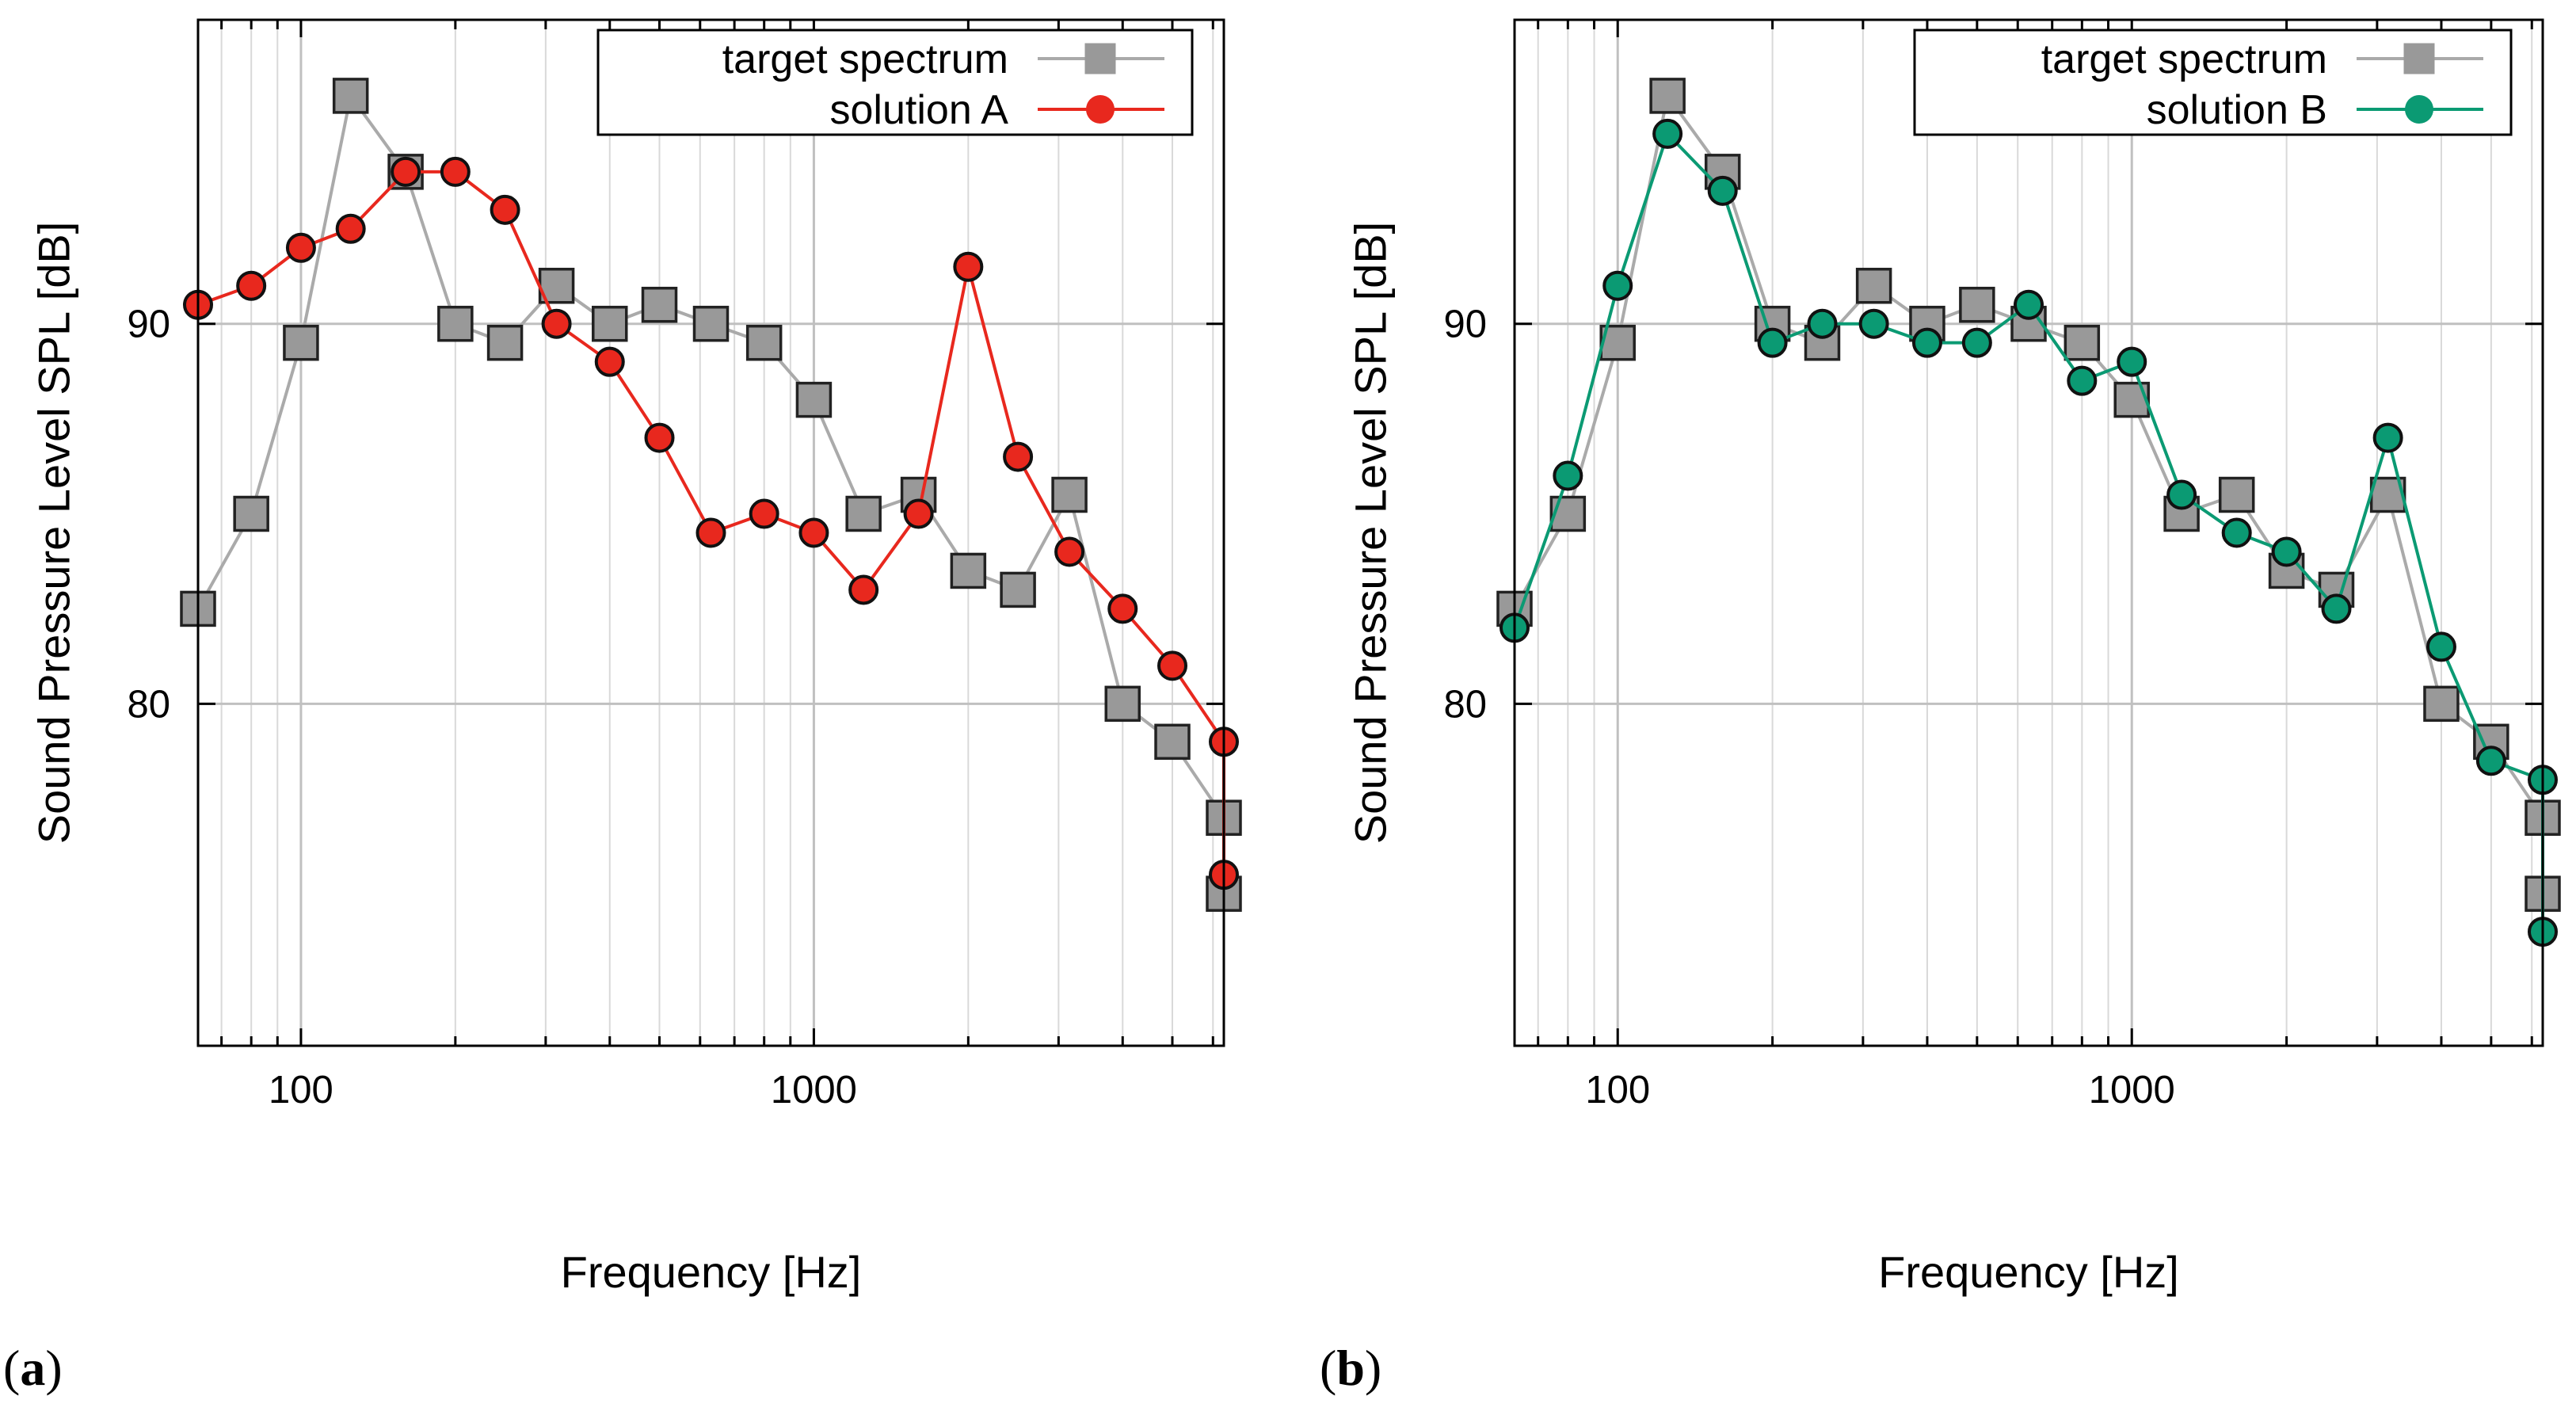  Describe the element at coordinates (2237, 110) in the screenshot. I see `legend-label: solution B` at that location.